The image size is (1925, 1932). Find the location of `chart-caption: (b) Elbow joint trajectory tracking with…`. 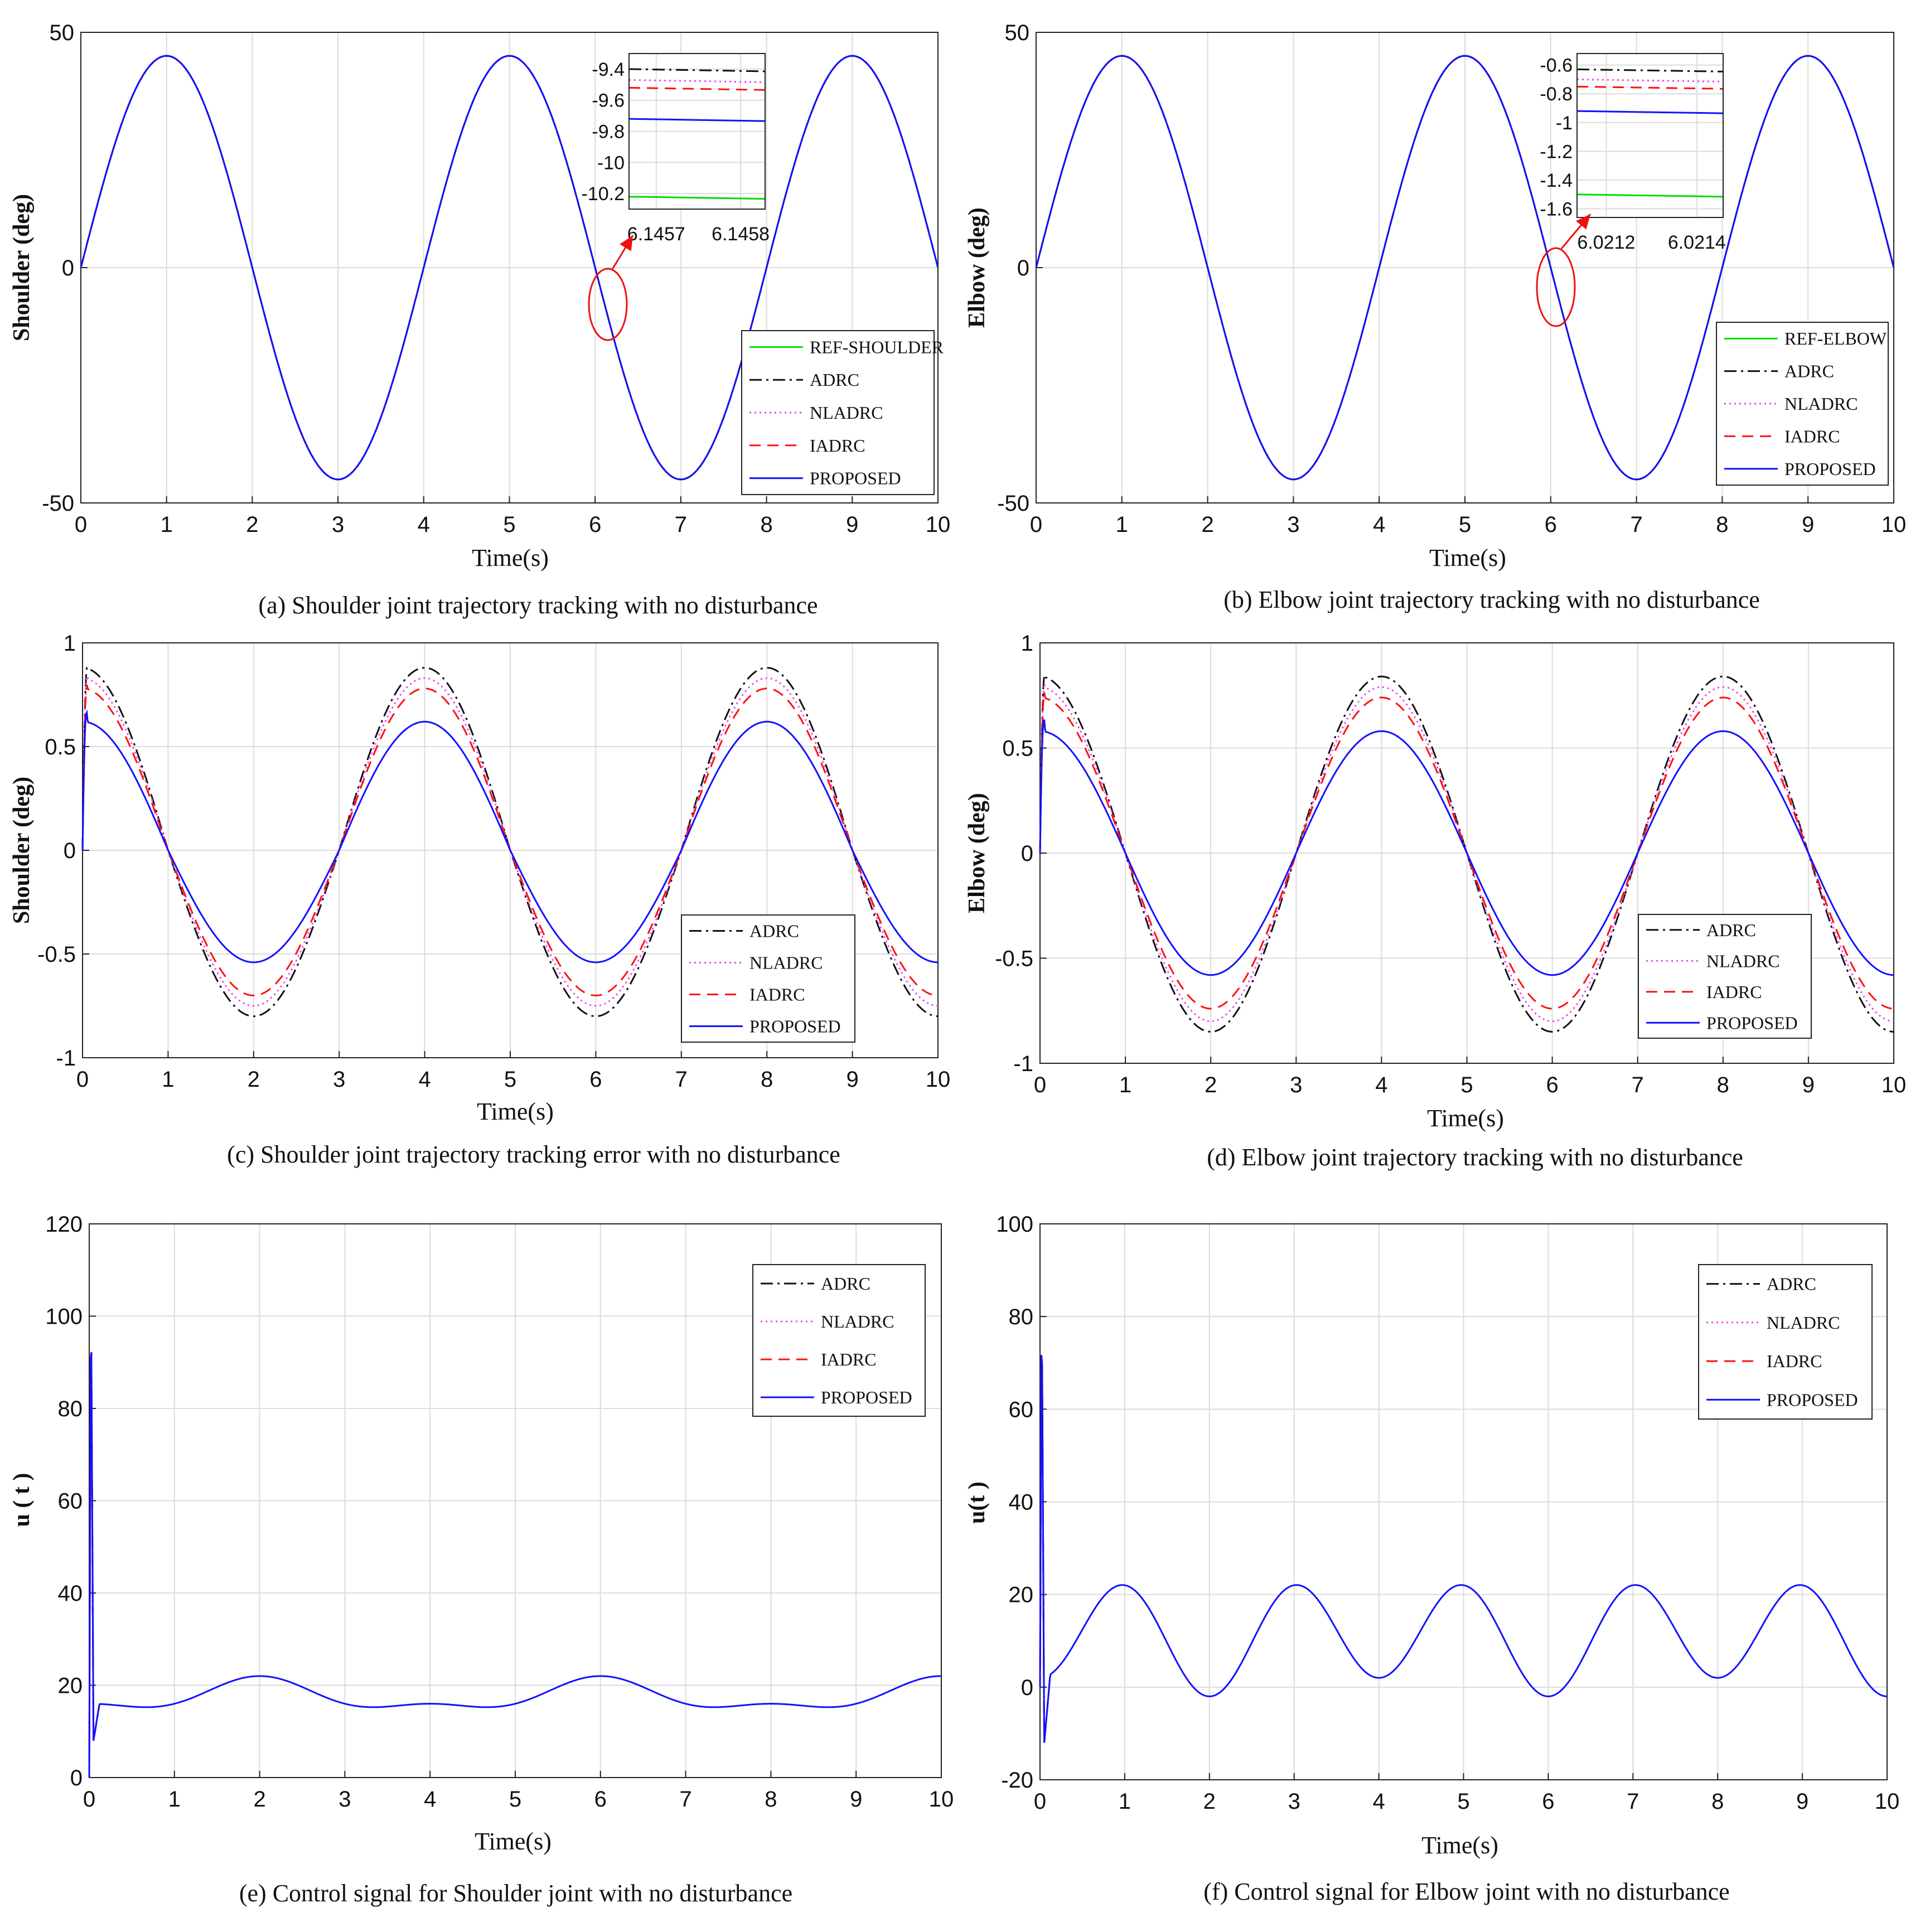

chart-caption: (b) Elbow joint trajectory tracking with… is located at coordinates (1492, 599).